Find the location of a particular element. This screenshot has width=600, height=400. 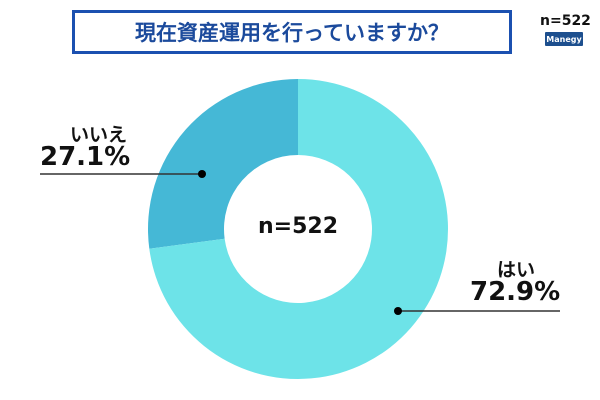

leader-dot-no is located at coordinates (202, 174).